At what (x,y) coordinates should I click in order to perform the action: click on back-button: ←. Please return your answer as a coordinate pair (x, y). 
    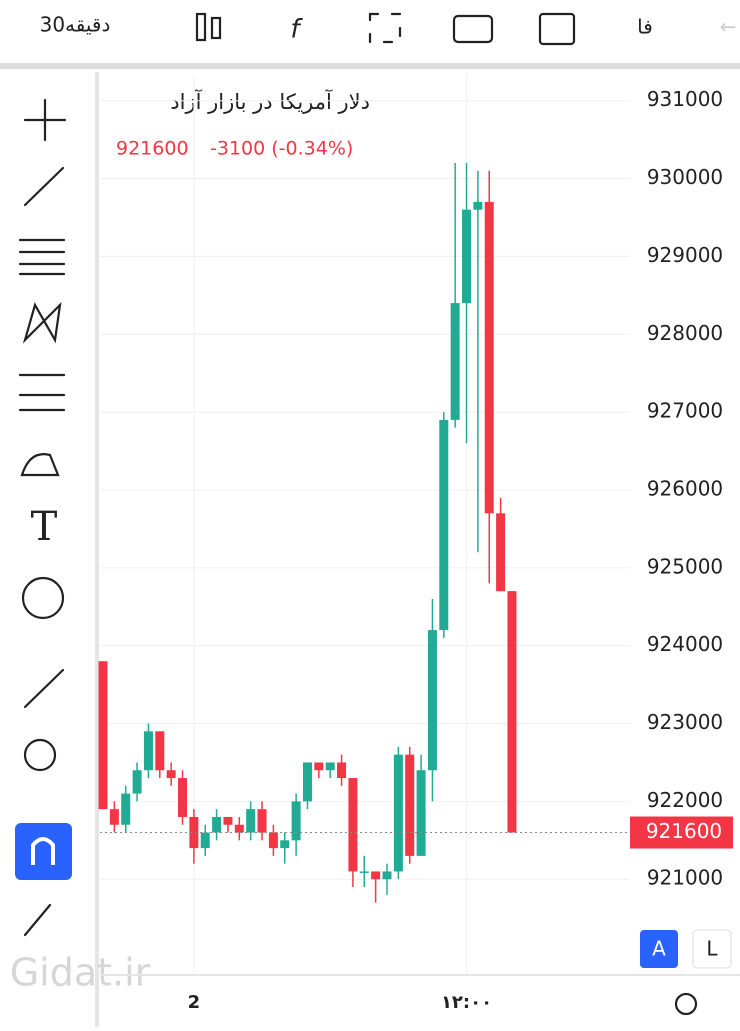
    Looking at the image, I should click on (728, 27).